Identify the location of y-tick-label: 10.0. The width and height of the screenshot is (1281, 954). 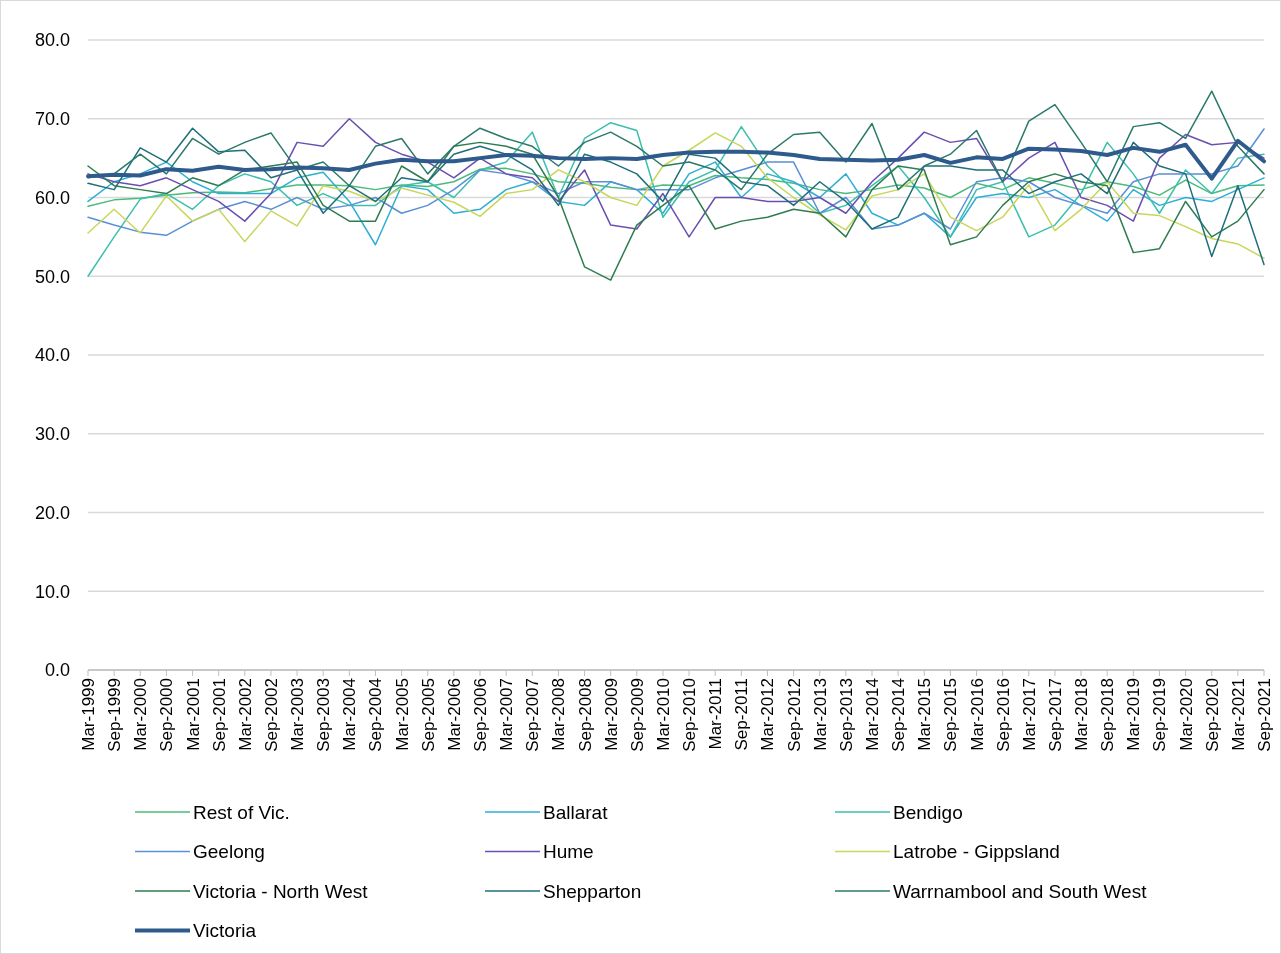
(52, 591).